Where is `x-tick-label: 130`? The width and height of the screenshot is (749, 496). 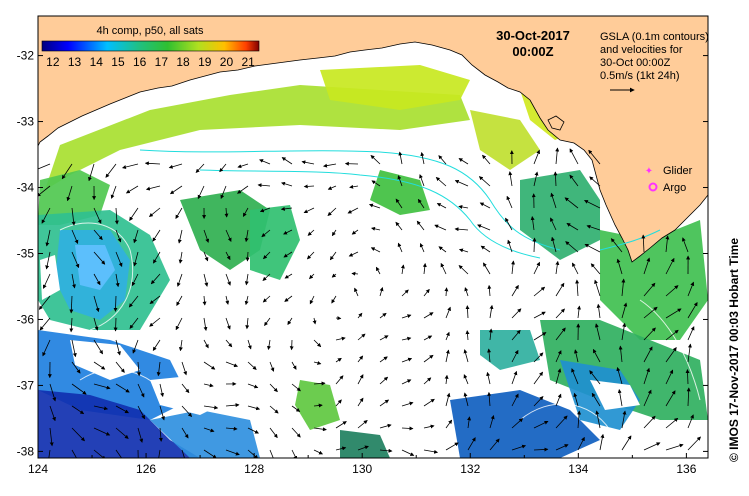
x-tick-label: 130 is located at coordinates (362, 469).